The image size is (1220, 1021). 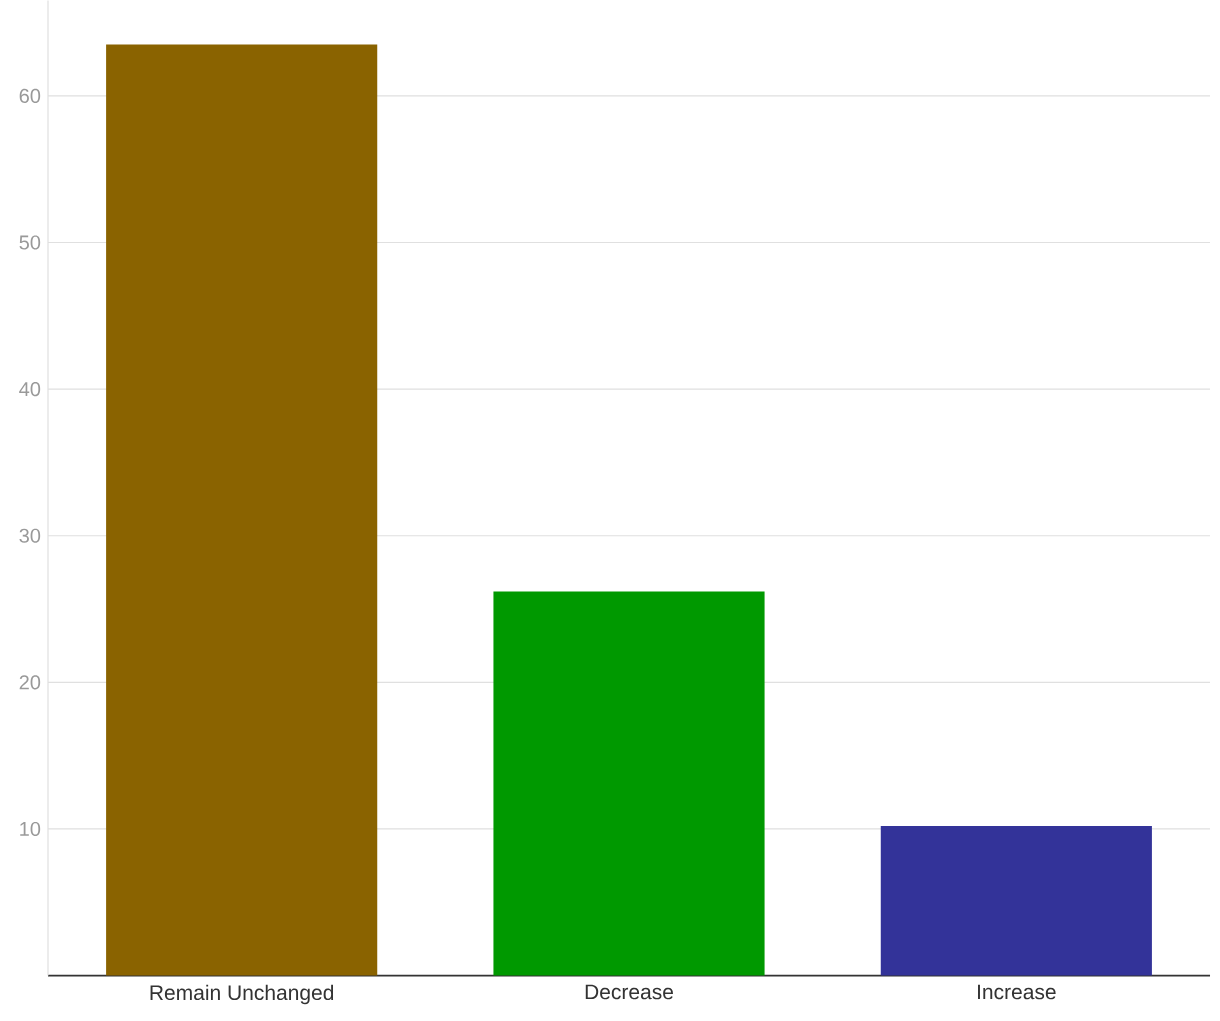 I want to click on y-tick-label: 20, so click(x=30, y=682).